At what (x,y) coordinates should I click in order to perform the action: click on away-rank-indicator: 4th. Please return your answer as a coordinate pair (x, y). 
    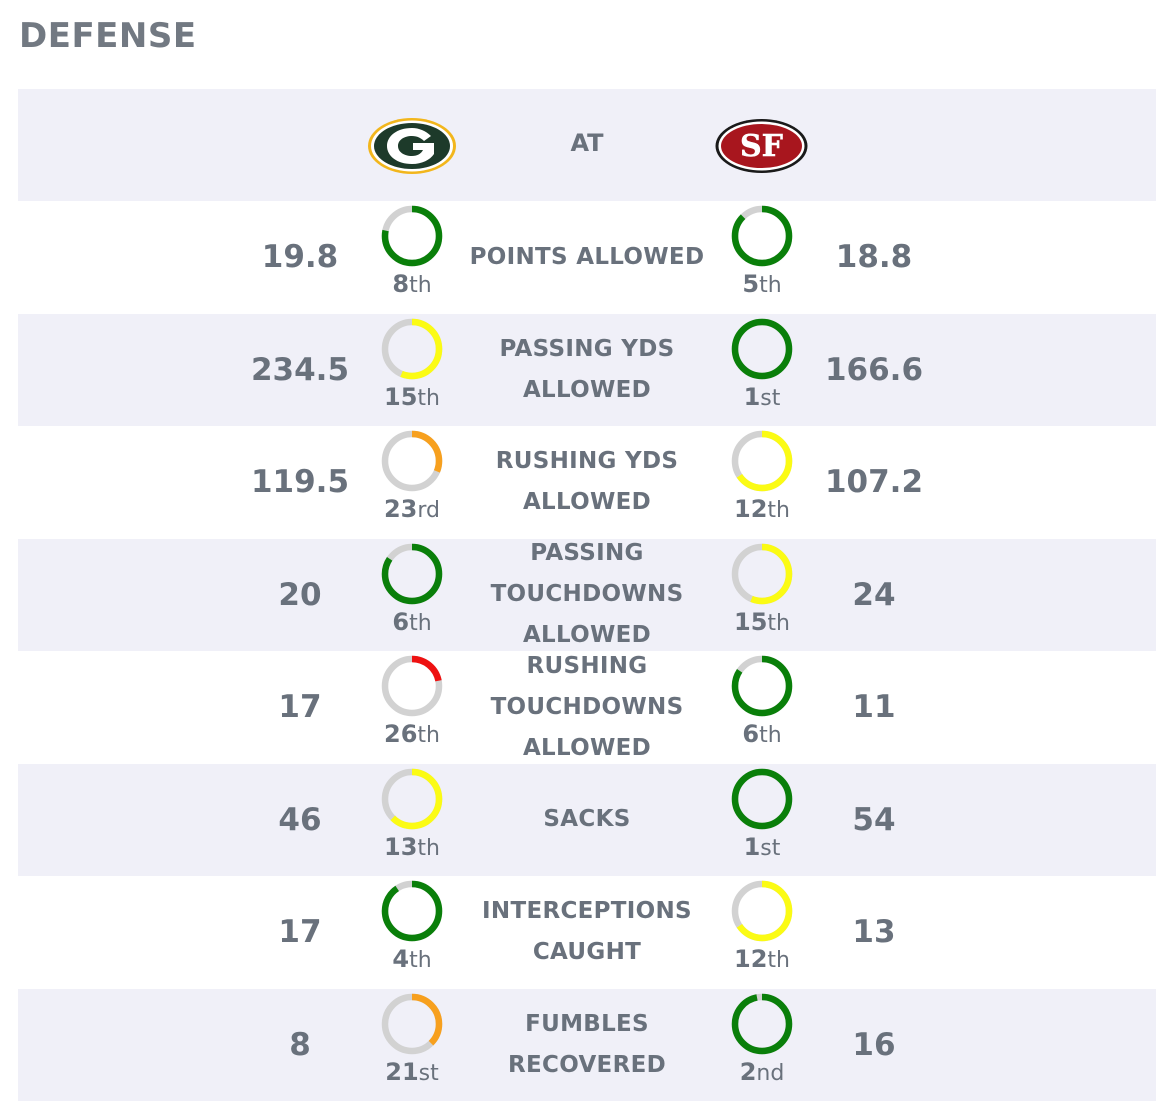
    Looking at the image, I should click on (412, 927).